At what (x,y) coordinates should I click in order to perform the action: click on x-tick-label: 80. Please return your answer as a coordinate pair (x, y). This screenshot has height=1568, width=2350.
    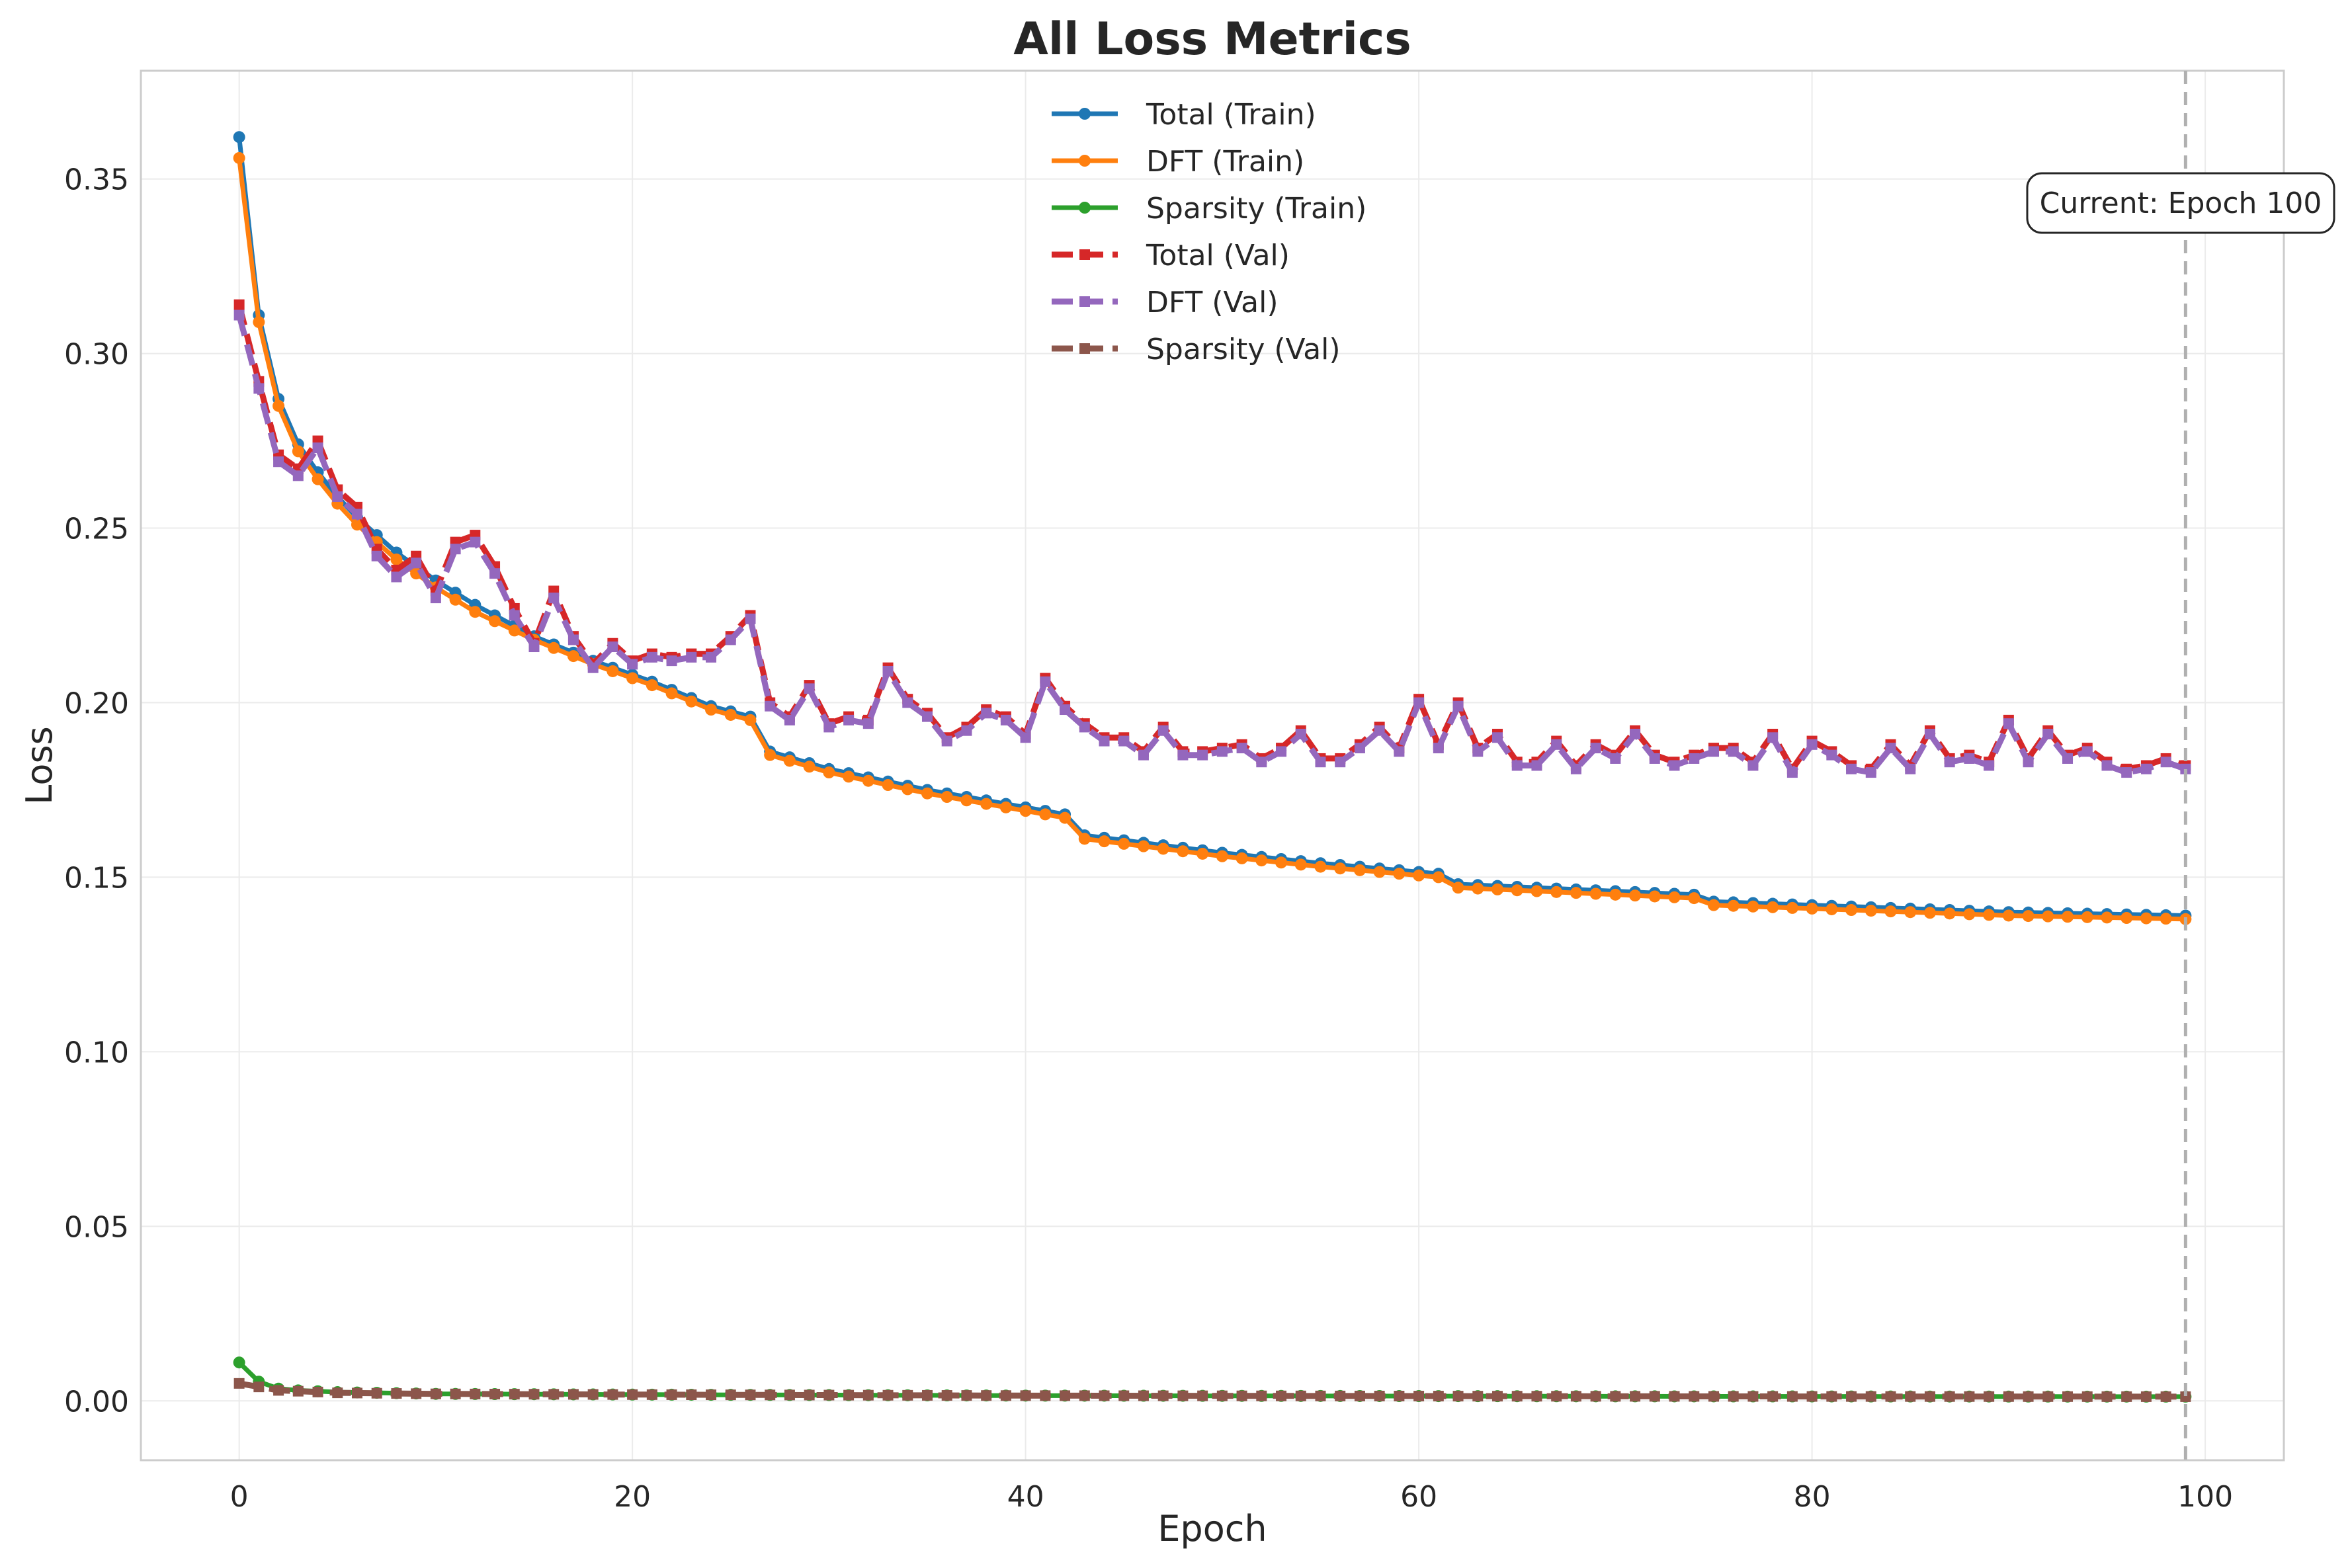
    Looking at the image, I should click on (1812, 1497).